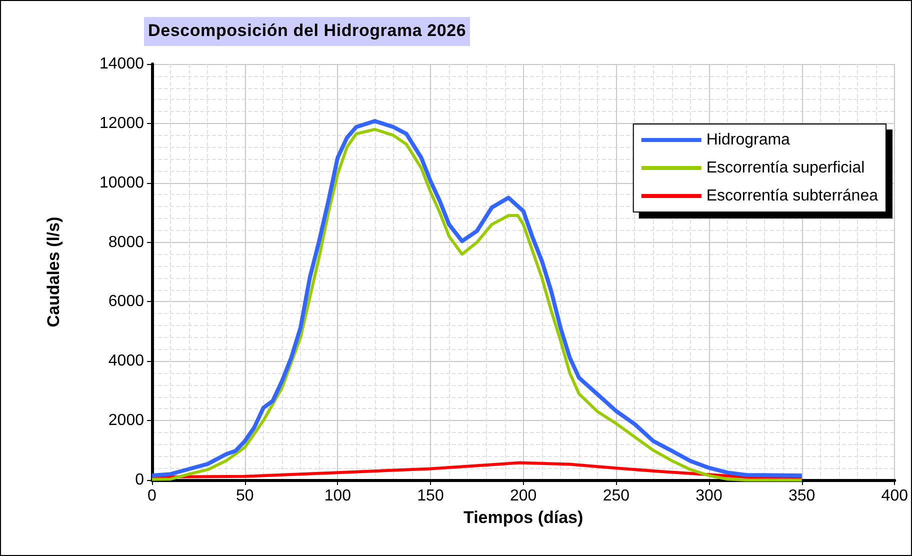  Describe the element at coordinates (709, 496) in the screenshot. I see `x-tick-label: 300` at that location.